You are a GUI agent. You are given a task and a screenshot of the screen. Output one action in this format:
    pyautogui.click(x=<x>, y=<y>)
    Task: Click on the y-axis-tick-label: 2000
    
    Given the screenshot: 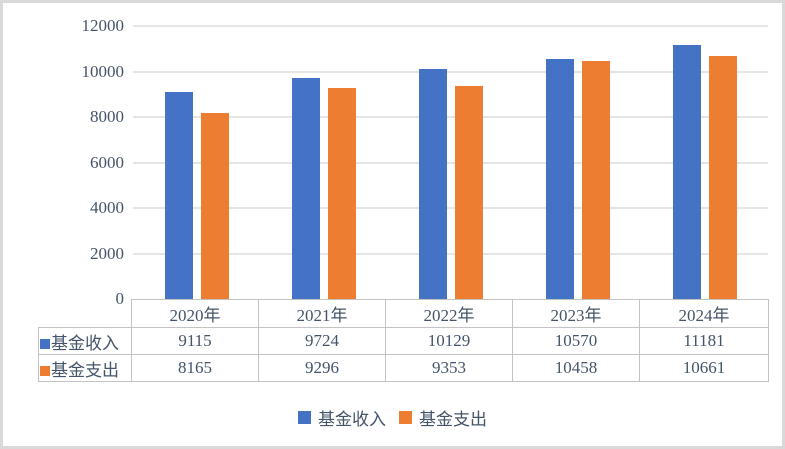 What is the action you would take?
    pyautogui.click(x=107, y=253)
    